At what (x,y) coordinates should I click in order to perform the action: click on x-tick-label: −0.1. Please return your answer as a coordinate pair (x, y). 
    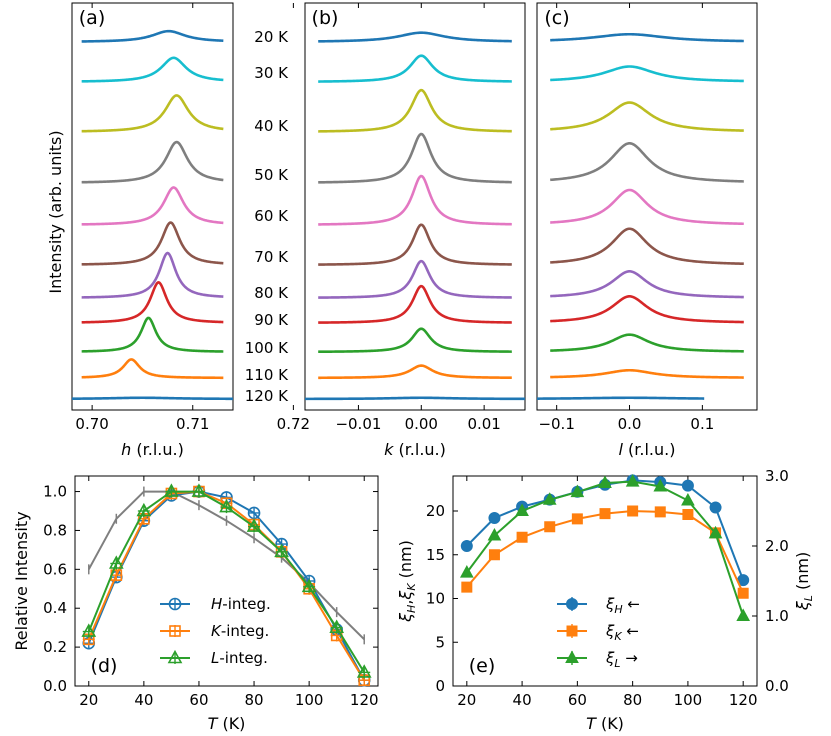
    Looking at the image, I should click on (556, 424).